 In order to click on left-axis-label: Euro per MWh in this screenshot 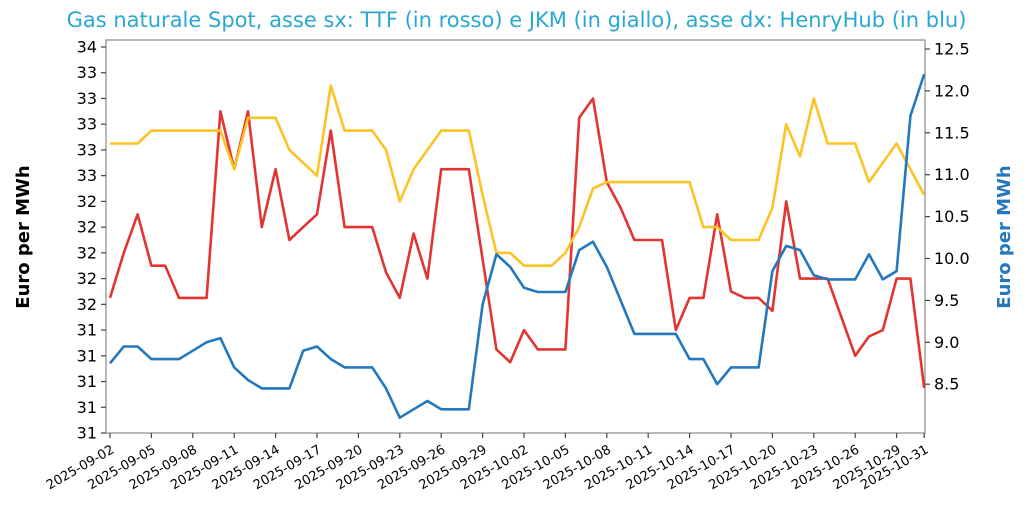, I will do `click(23, 237)`.